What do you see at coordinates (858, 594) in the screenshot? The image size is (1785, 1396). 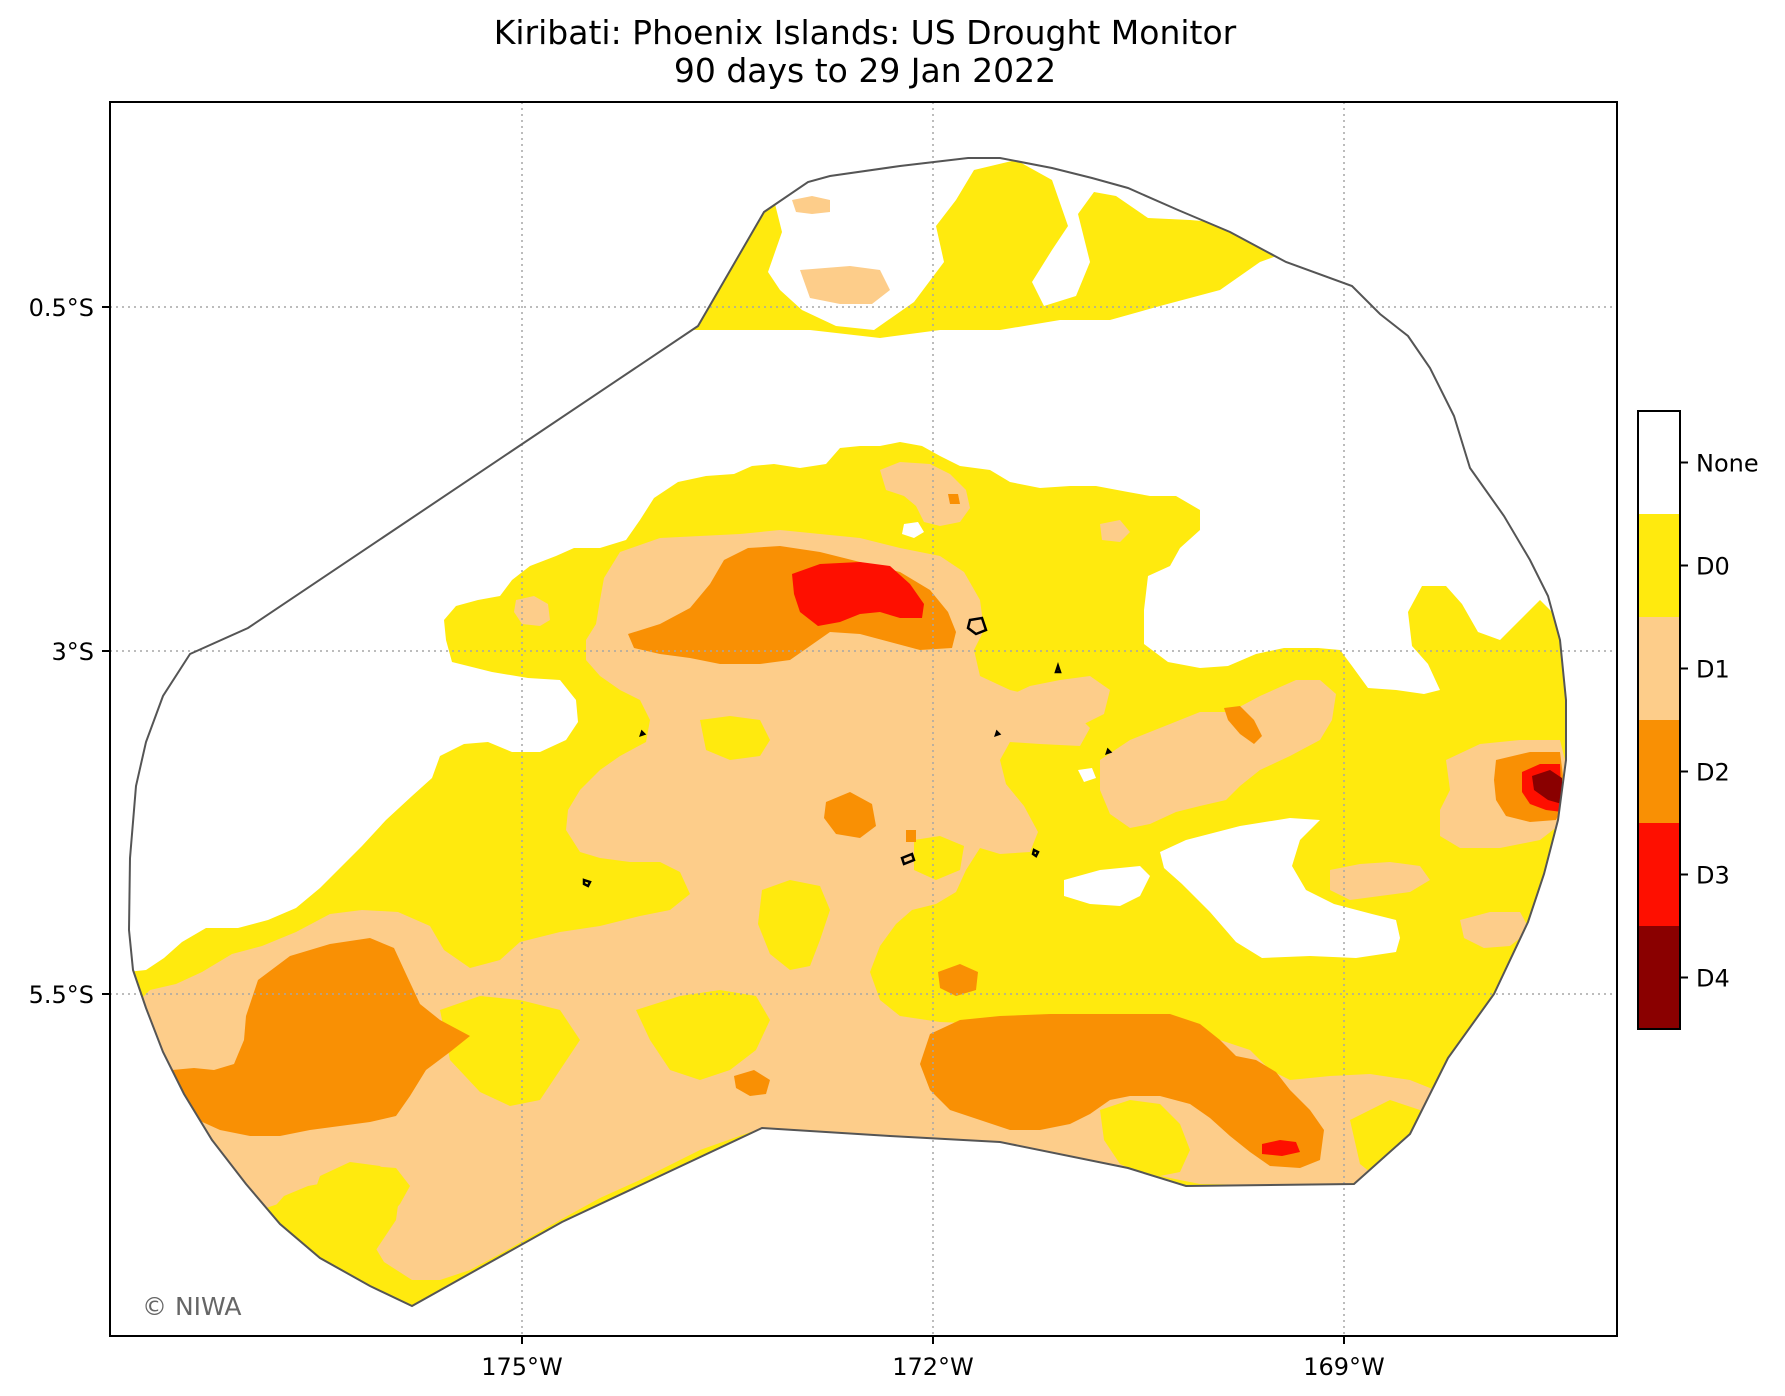 I see `d3-region-north` at bounding box center [858, 594].